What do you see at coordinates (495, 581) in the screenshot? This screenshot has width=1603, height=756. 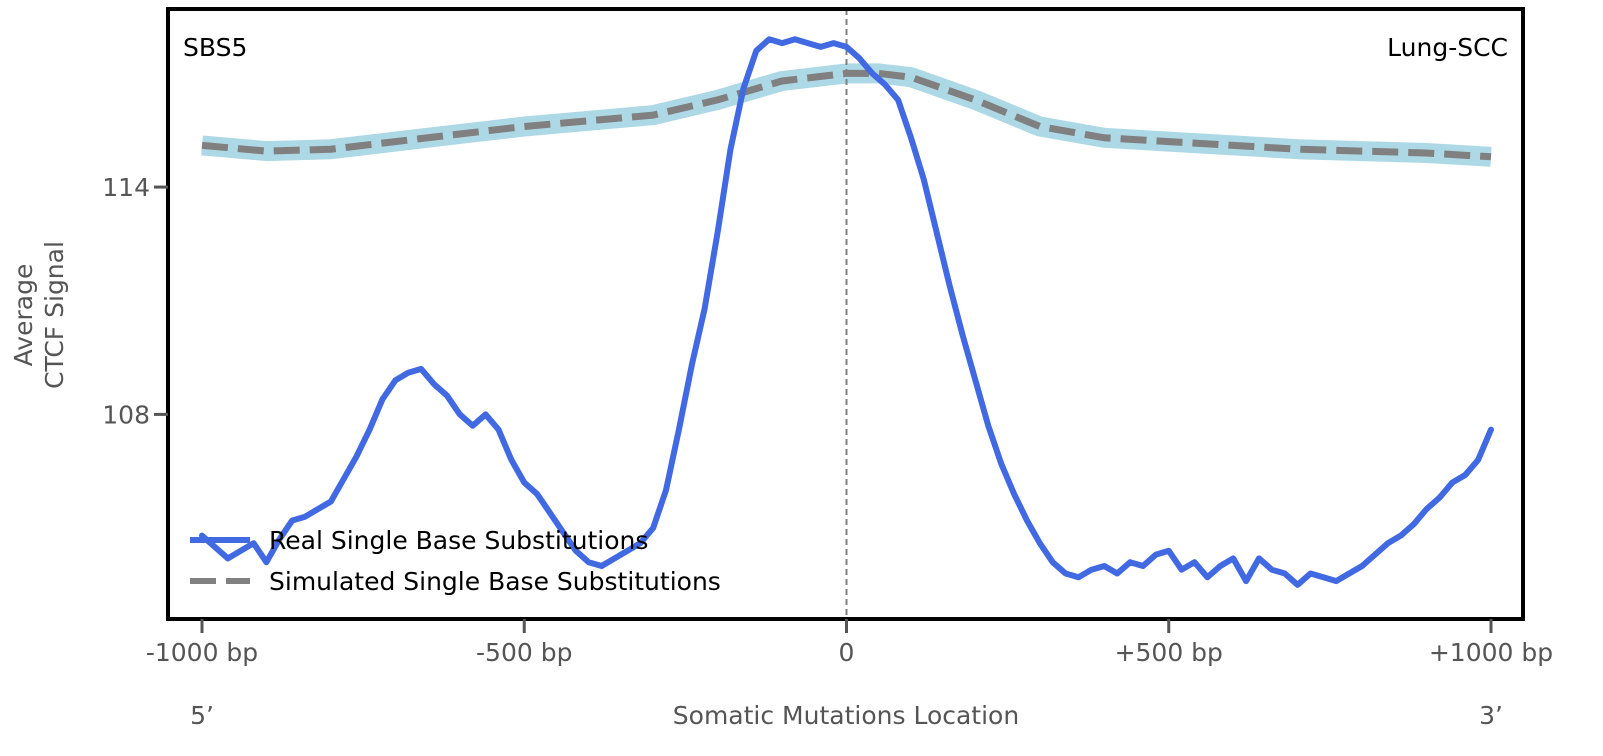 I see `legend-simulated-label: Simulated Single Base Substitutions` at bounding box center [495, 581].